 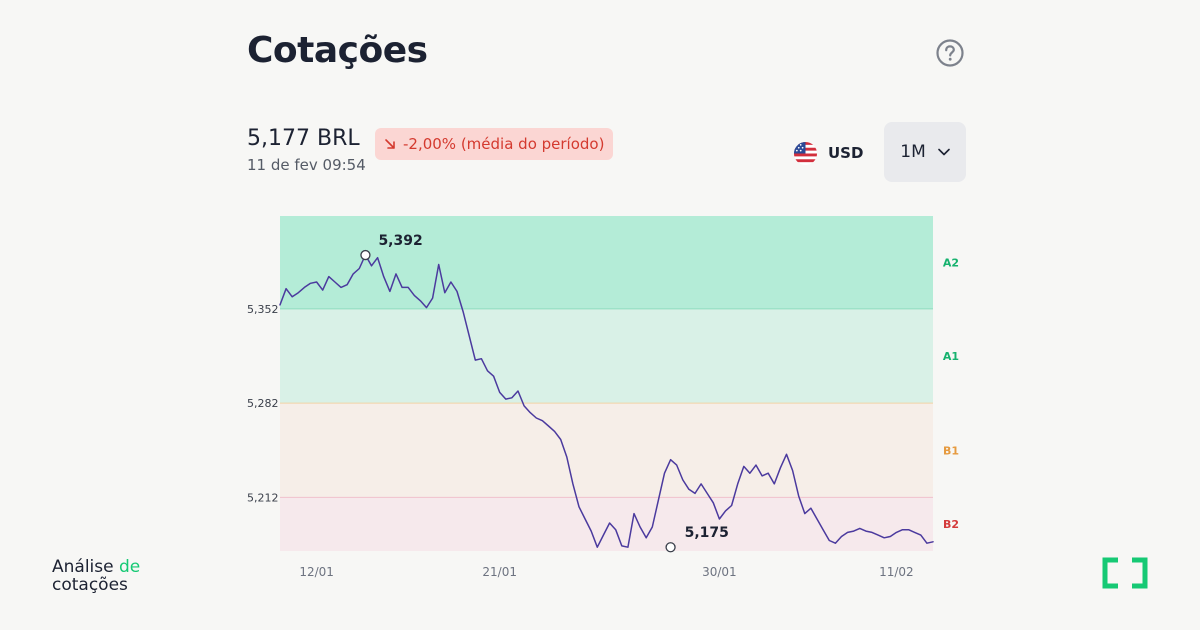 I want to click on zone-label-a1: A1, so click(x=951, y=356).